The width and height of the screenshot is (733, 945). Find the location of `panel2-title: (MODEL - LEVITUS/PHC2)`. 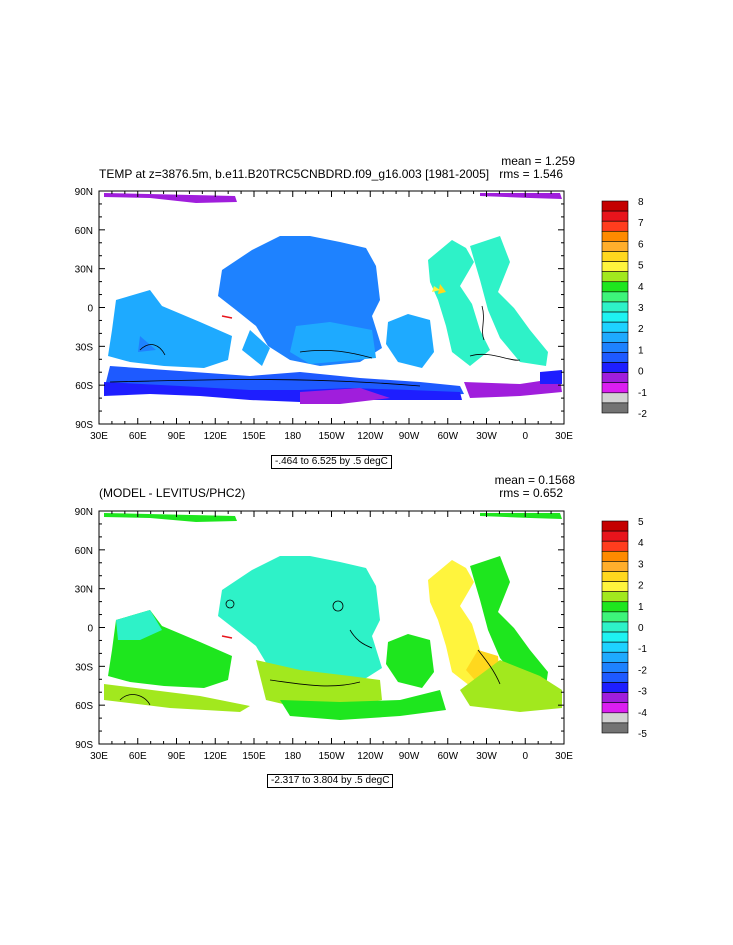

panel2-title: (MODEL - LEVITUS/PHC2) is located at coordinates (172, 493).